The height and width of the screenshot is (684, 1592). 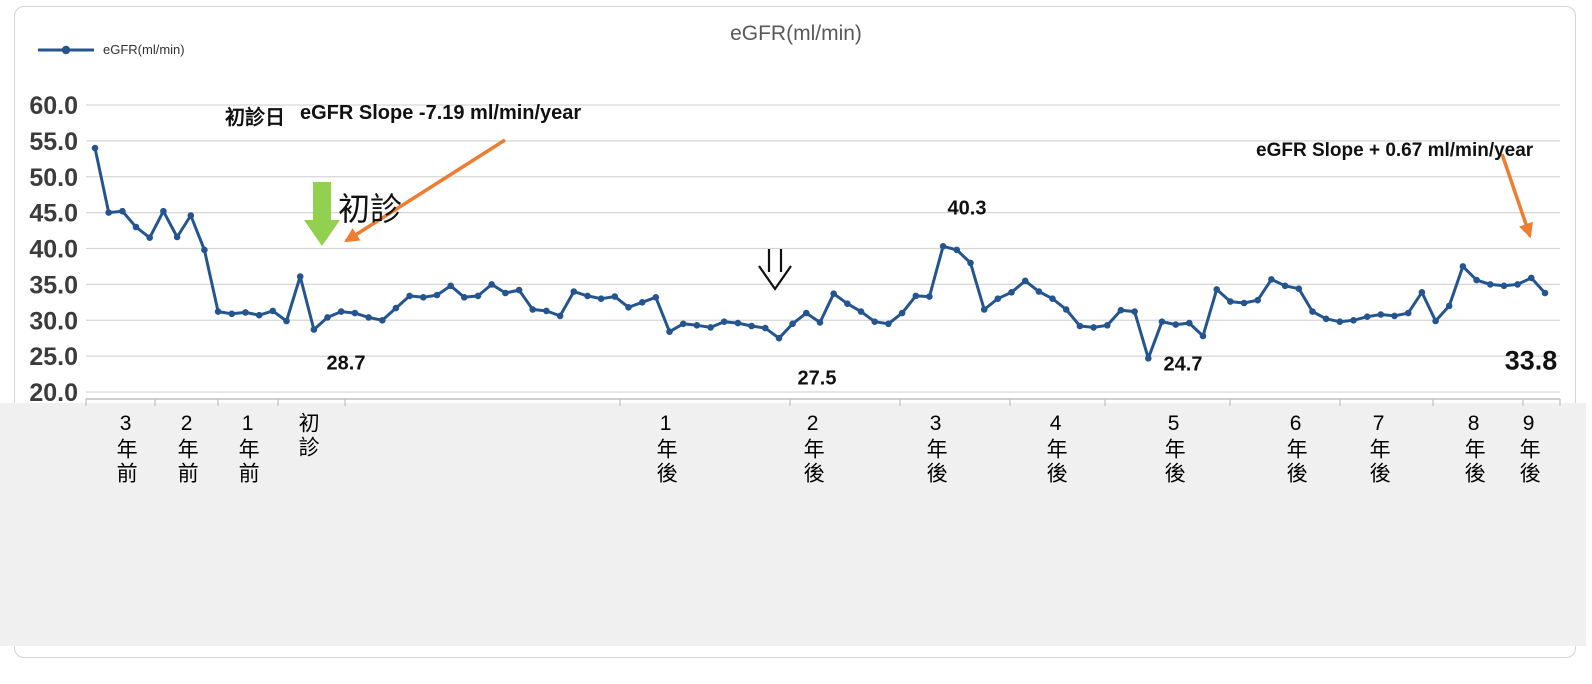 What do you see at coordinates (53, 106) in the screenshot?
I see `y-axis-tick-label: 60.0` at bounding box center [53, 106].